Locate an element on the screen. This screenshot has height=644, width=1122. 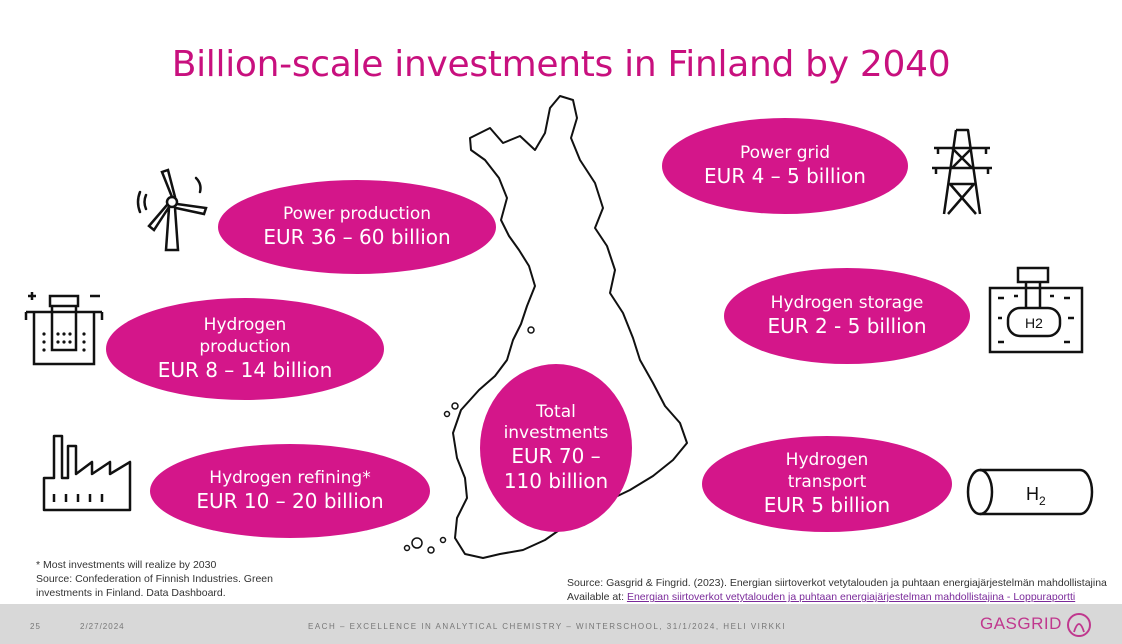
hydrogen-storage-value: EUR 2 - 5 billion is located at coordinates (847, 326).